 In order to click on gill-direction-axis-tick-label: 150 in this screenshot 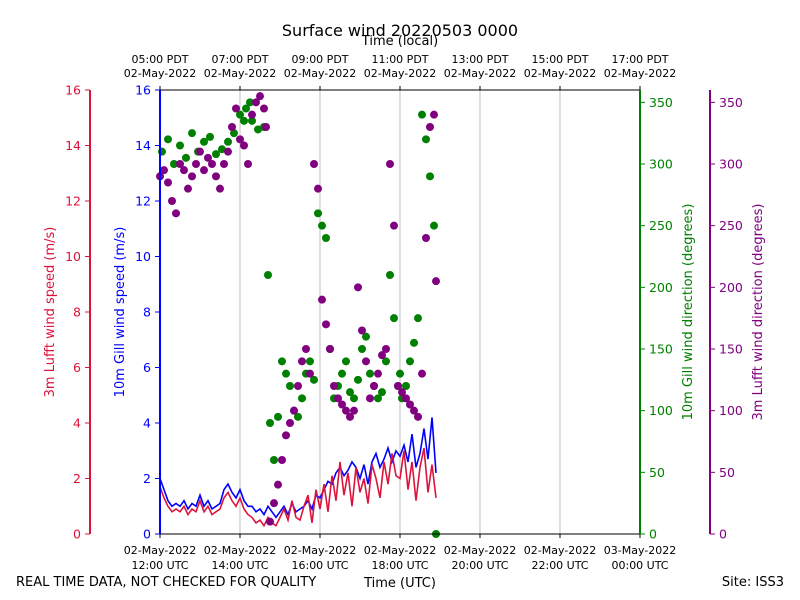, I will do `click(661, 349)`.